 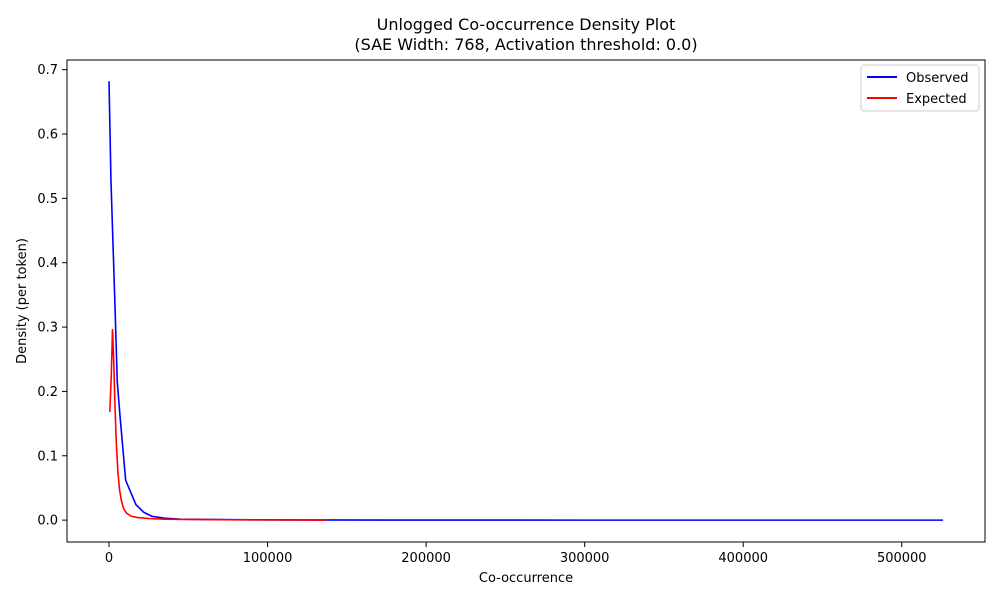 I want to click on x-tick-label: 0, so click(x=109, y=558).